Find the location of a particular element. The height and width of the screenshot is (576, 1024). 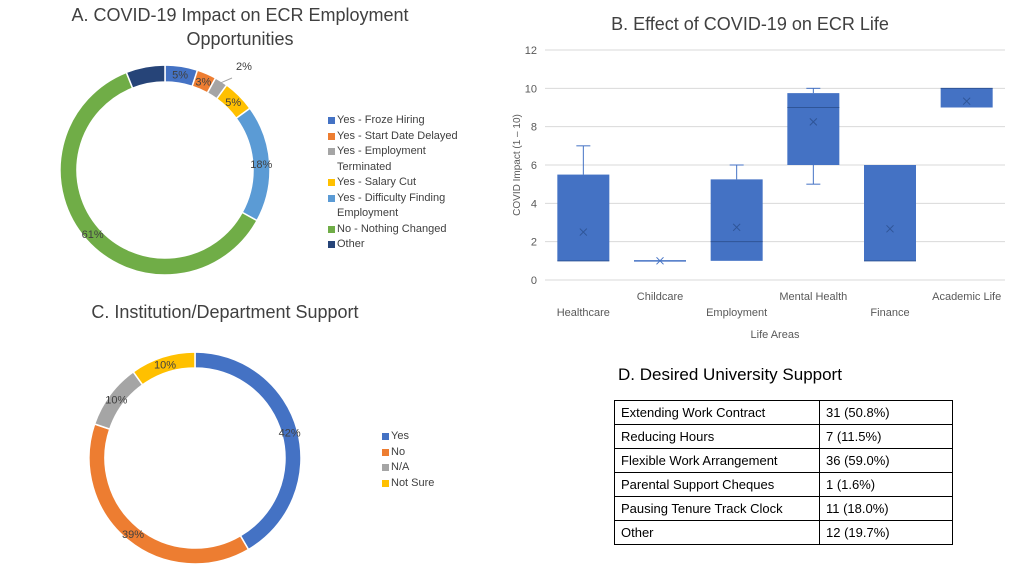

box-mental-health is located at coordinates (813, 136).